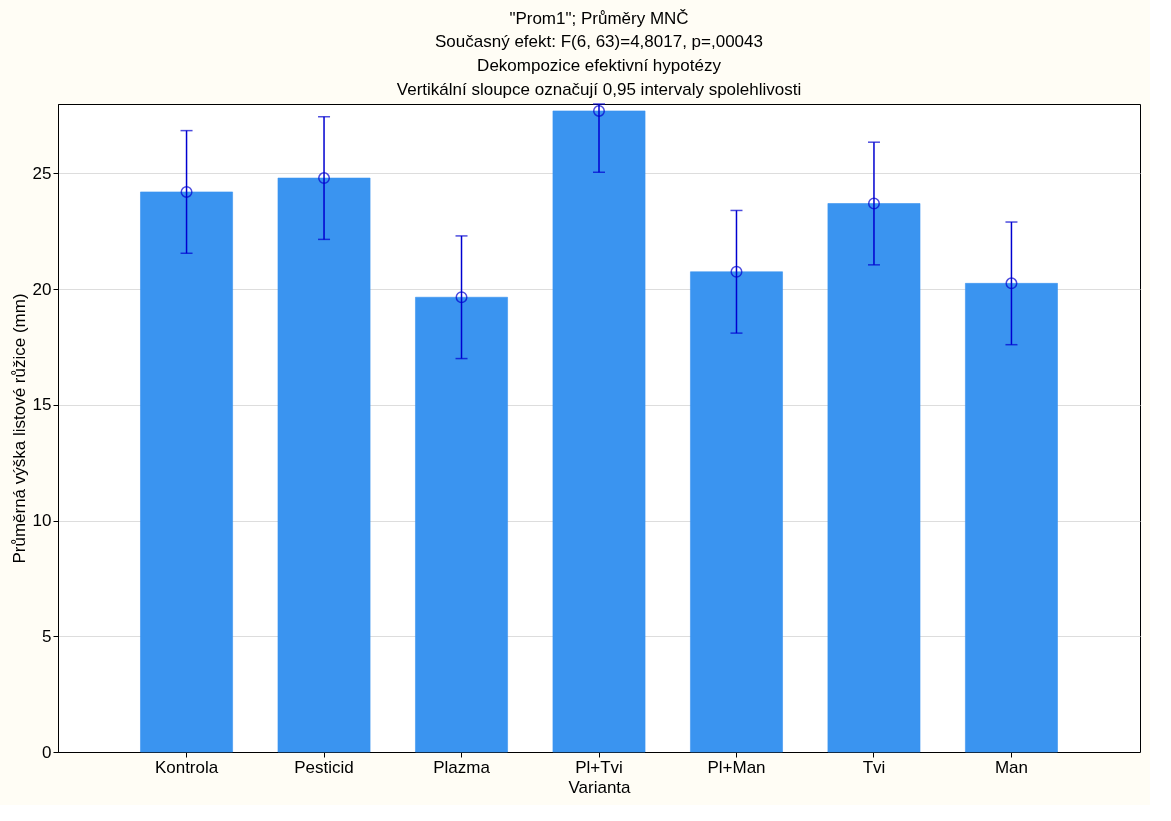 Image resolution: width=1171 pixels, height=821 pixels. I want to click on x-tick-label: Plazma, so click(462, 767).